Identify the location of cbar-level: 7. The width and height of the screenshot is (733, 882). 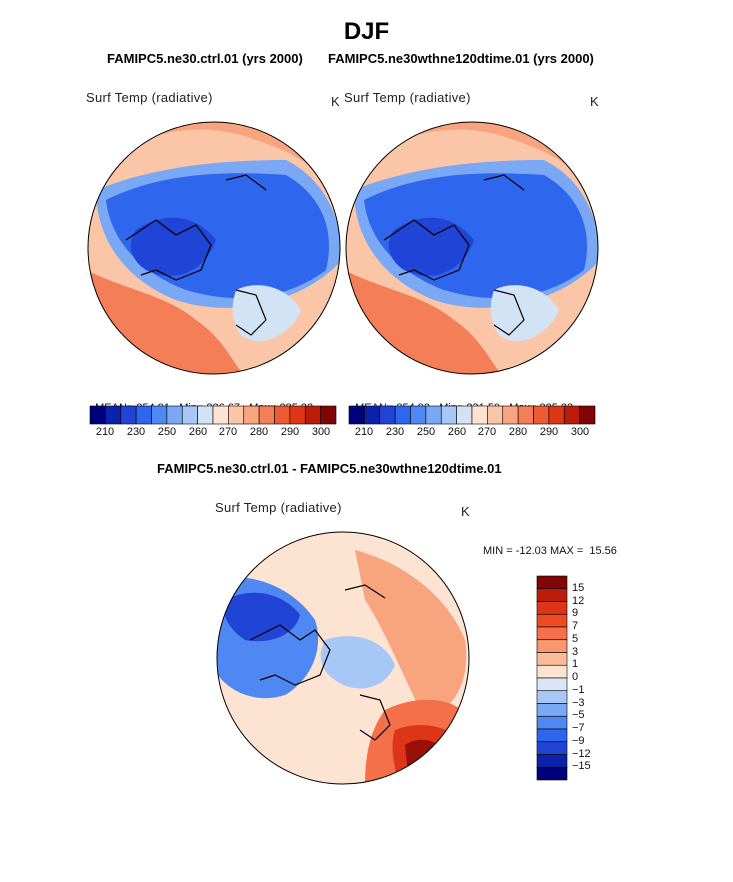
(575, 626).